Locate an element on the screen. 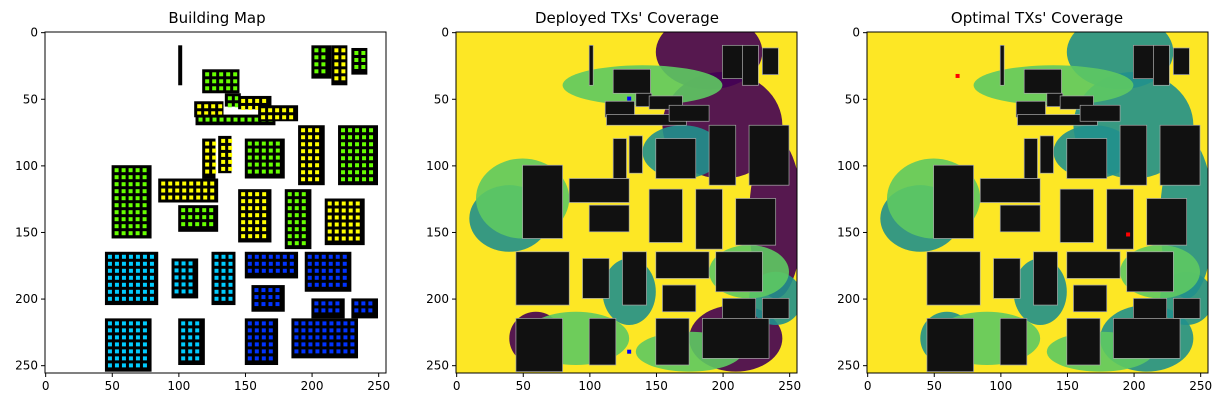 Image resolution: width=1224 pixels, height=407 pixels. y-tick-label: 100 is located at coordinates (26, 166).